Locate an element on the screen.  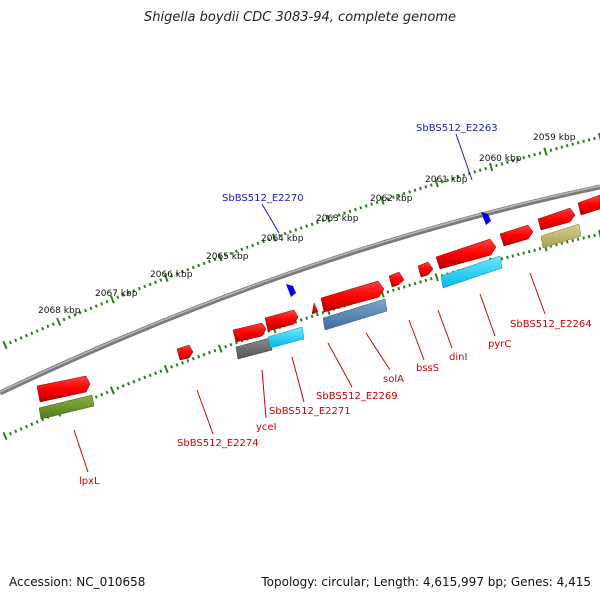
label-SbBS512_E2274: SbBS512_E2274 is located at coordinates (218, 443).